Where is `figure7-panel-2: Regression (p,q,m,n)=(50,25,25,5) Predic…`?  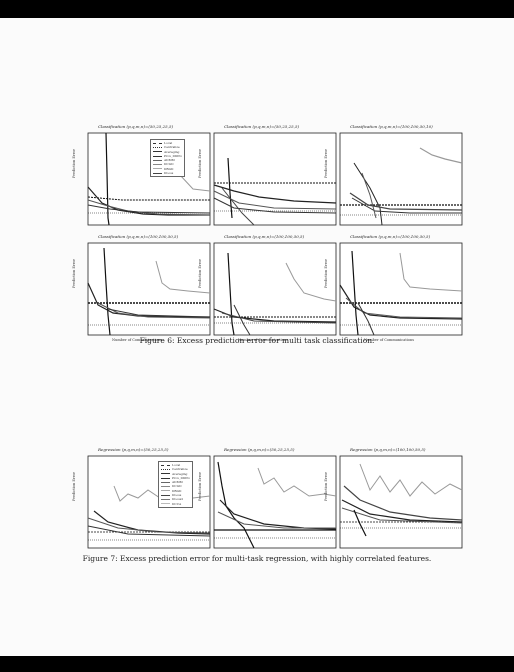 figure7-panel-2: Regression (p,q,m,n)=(50,25,25,5) Predic… is located at coordinates (267, 498).